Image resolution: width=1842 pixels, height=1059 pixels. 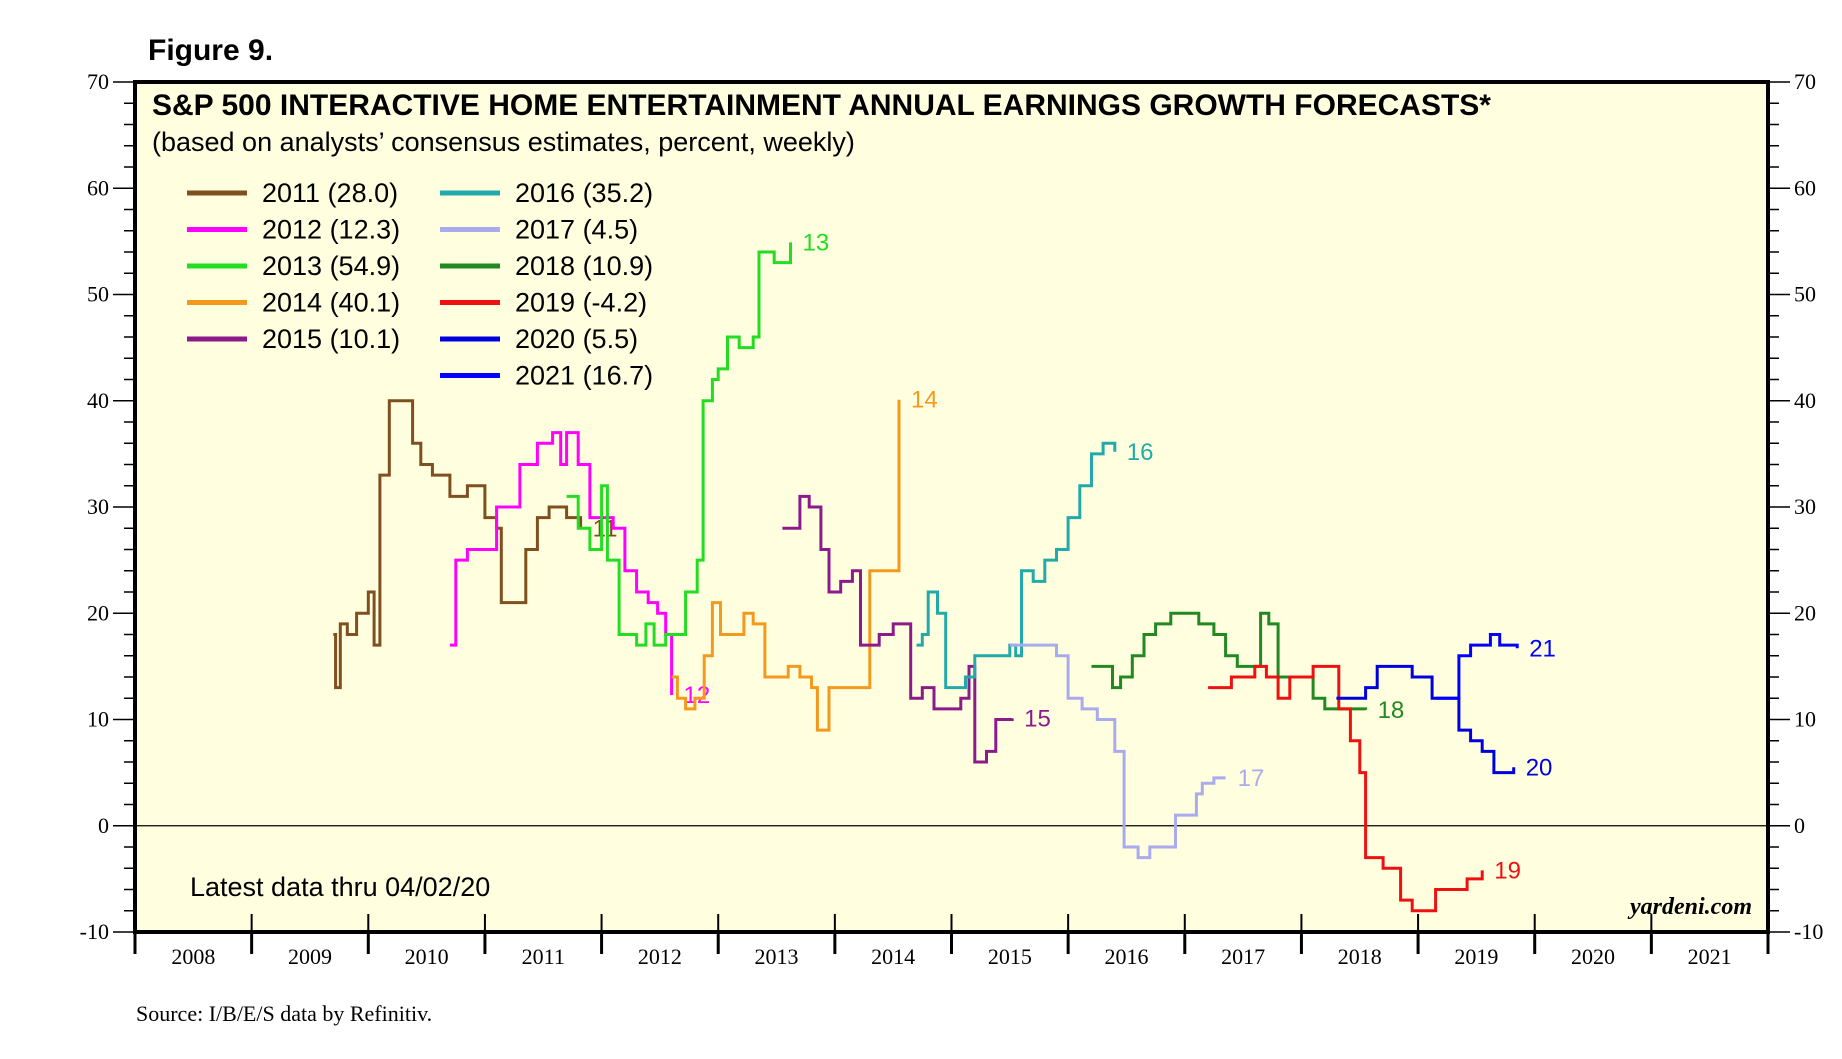 I want to click on legend-entry-18: 2018 (10.9), so click(x=584, y=266).